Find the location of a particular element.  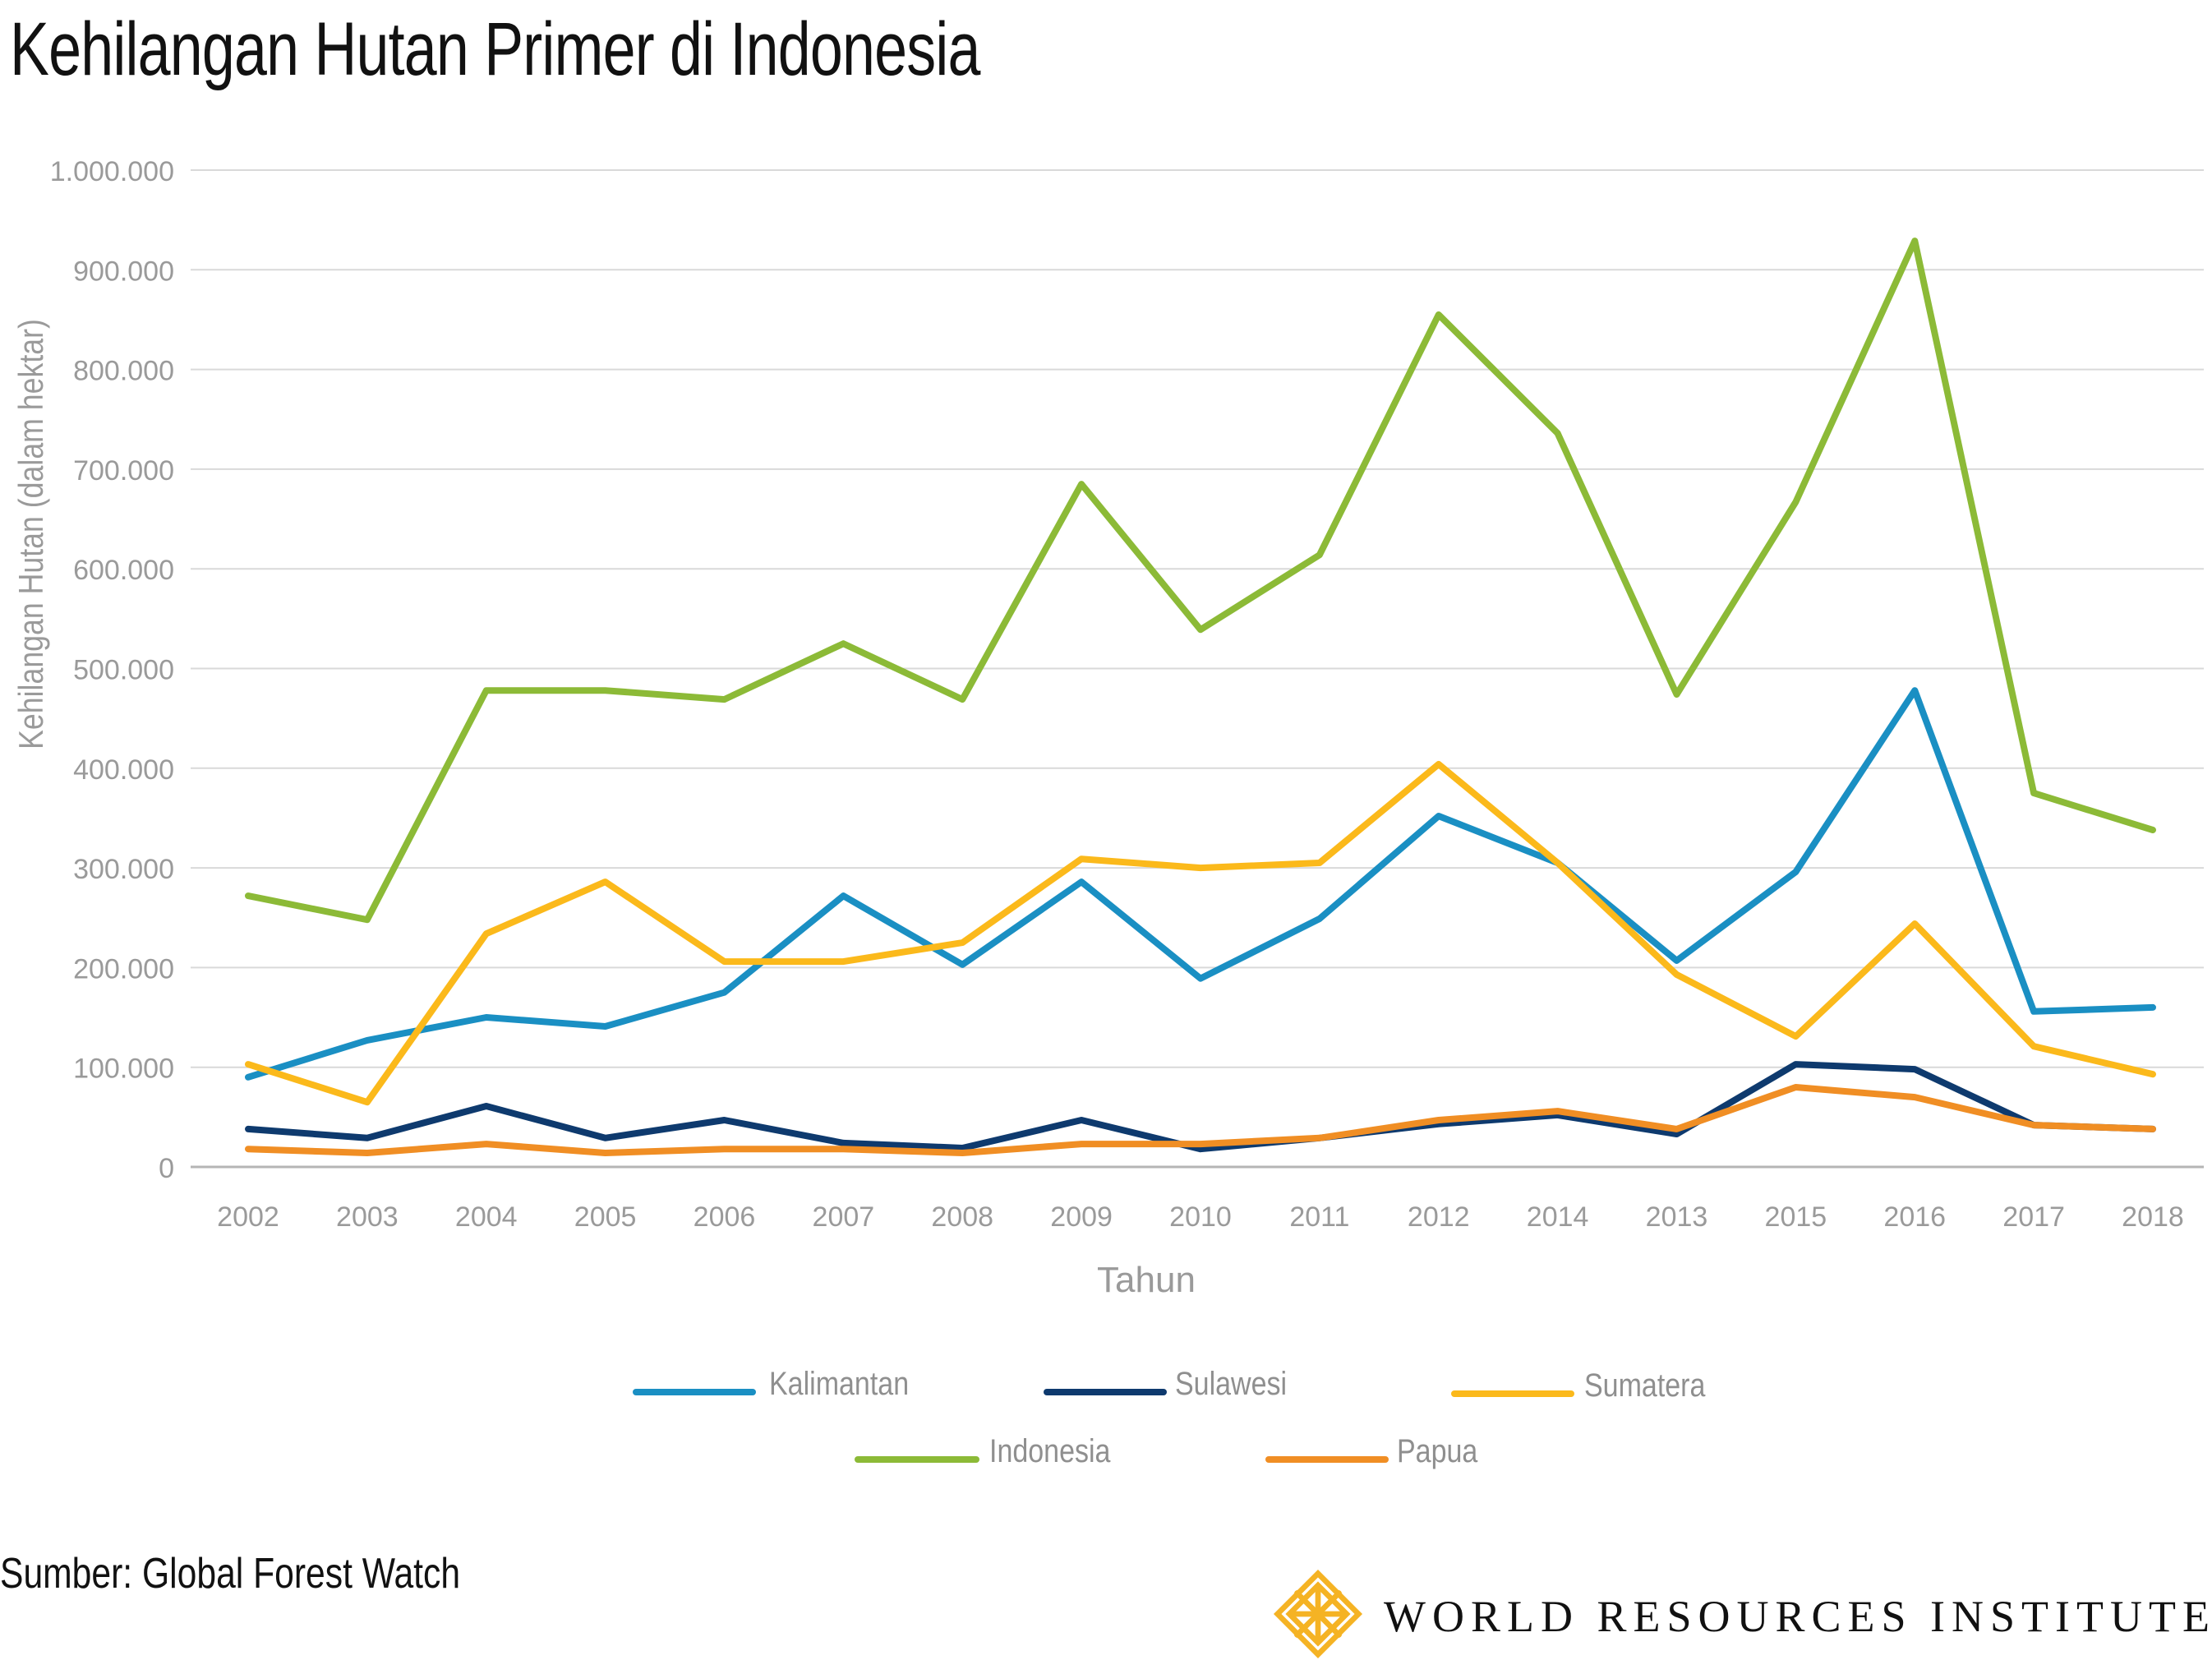

y-tick-label: 700.000 is located at coordinates (123, 470).